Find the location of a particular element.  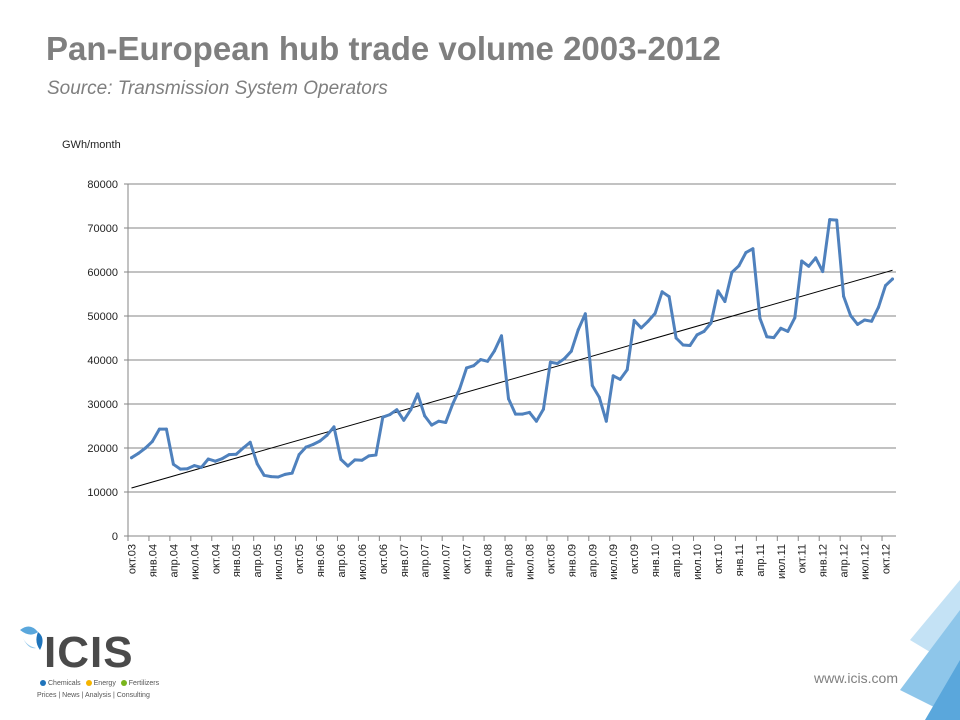

x-tick-label: июл.07 is located at coordinates (447, 562).